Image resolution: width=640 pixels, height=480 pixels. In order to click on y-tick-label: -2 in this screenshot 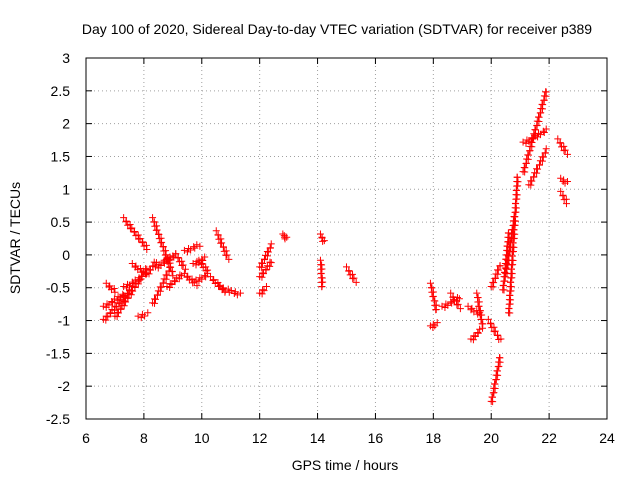, I will do `click(64, 386)`.